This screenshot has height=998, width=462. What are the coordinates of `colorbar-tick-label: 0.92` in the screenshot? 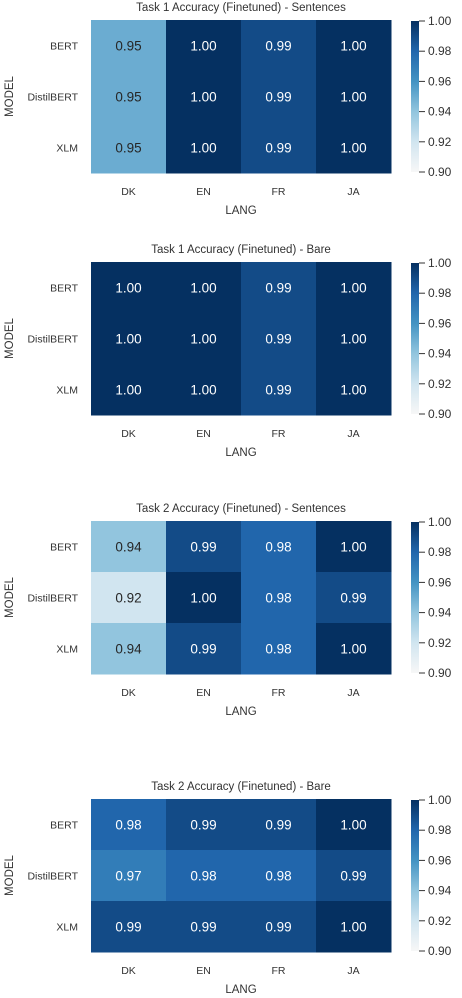 It's located at (440, 142).